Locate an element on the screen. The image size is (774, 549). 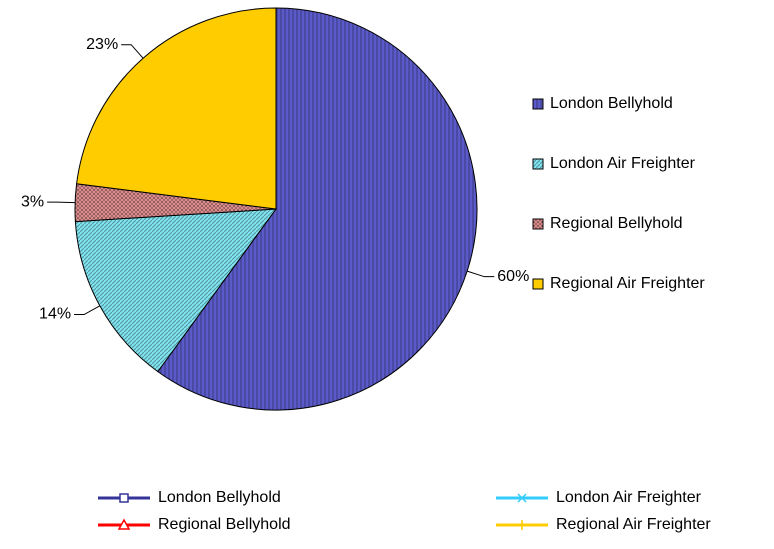
data-label: 14% is located at coordinates (55, 314).